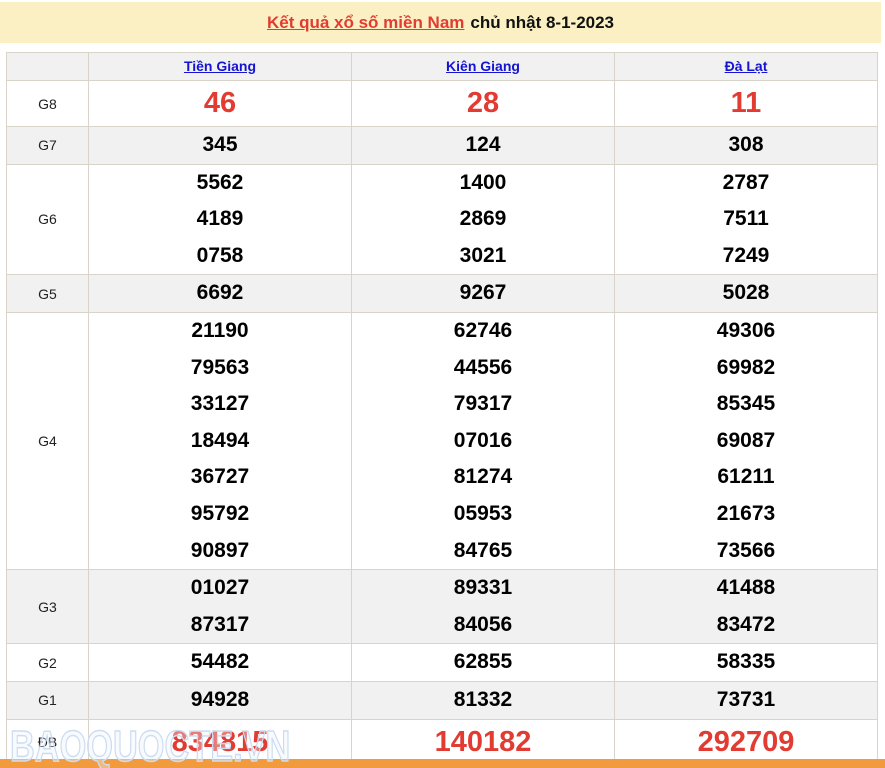 The image size is (885, 768). I want to click on prize-number: 7511, so click(746, 219).